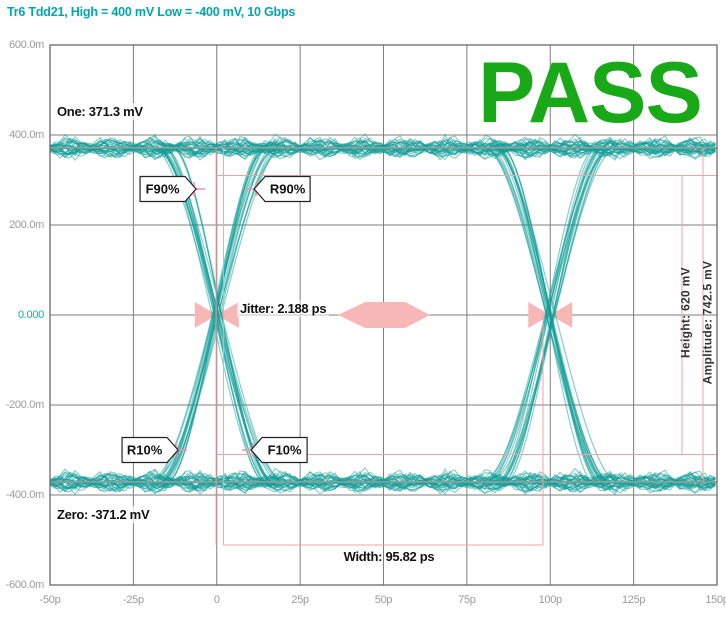  Describe the element at coordinates (707, 322) in the screenshot. I see `amplitude-annotation: Amplitude: 742.5 mV` at that location.